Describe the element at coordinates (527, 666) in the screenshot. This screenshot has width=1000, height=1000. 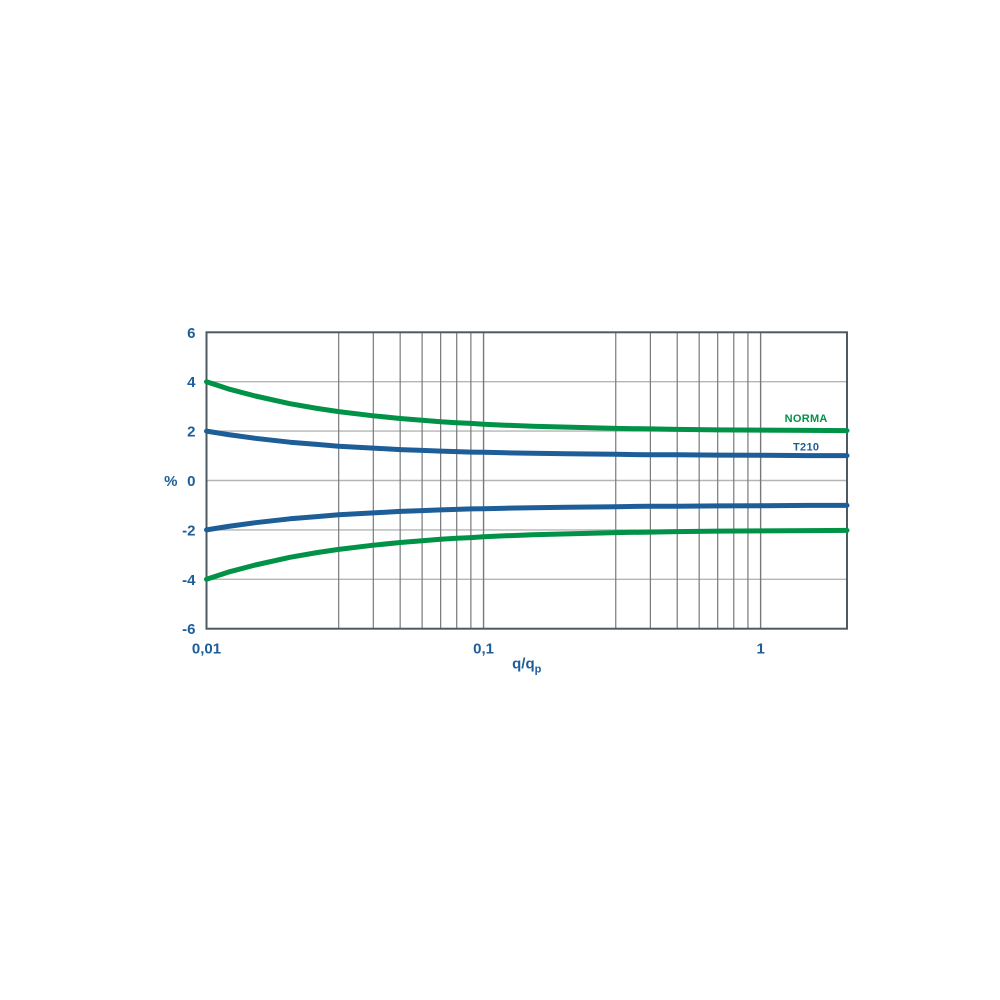
I see `x-axis-title: q/qp` at that location.